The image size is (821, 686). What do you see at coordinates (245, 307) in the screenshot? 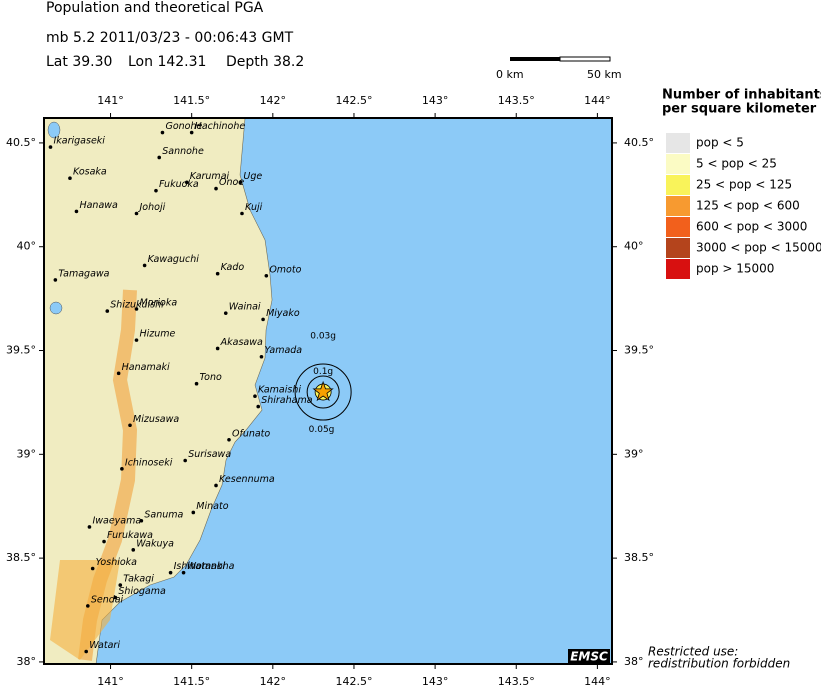
I see `city-label: Wainai` at bounding box center [245, 307].